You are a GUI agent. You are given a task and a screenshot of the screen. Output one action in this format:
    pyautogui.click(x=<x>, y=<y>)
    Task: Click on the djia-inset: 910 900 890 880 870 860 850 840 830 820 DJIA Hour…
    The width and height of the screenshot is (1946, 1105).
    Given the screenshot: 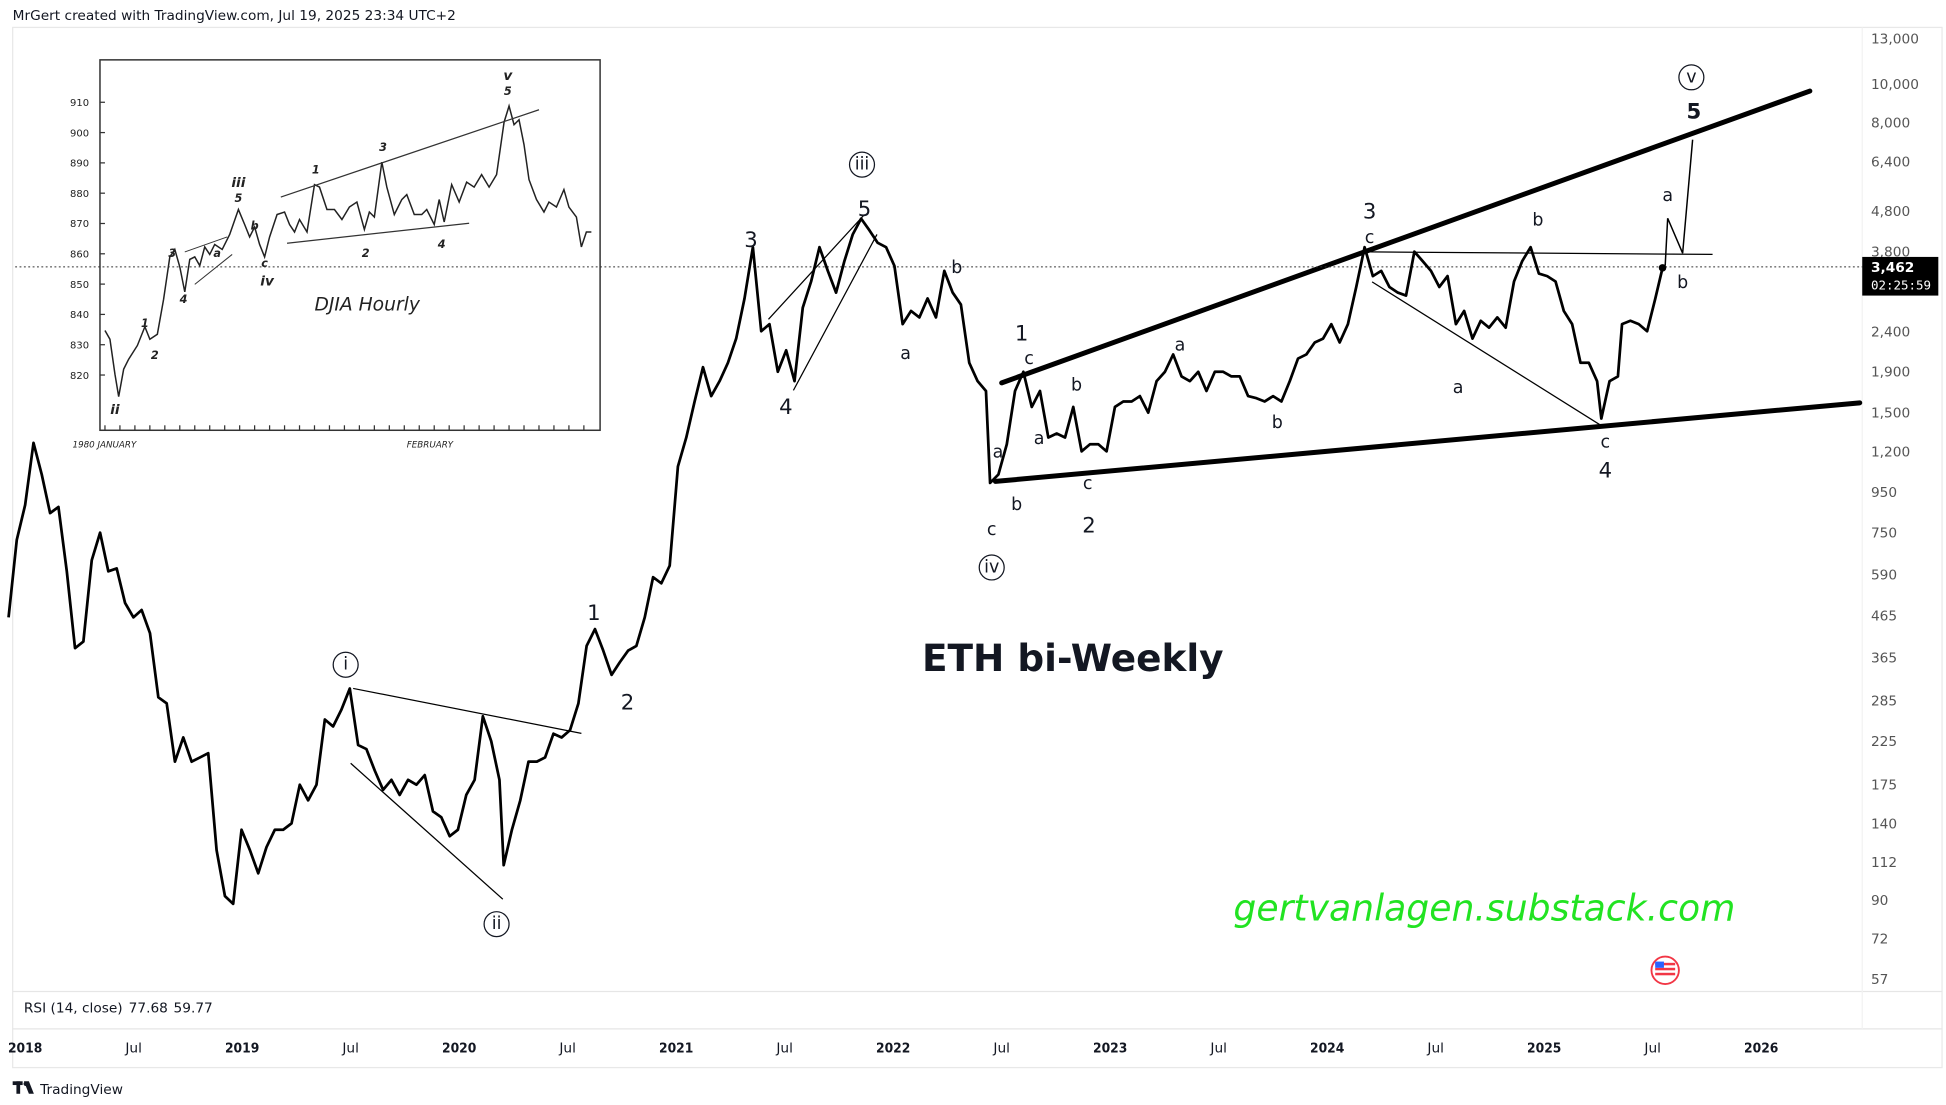 What is the action you would take?
    pyautogui.click(x=335, y=255)
    